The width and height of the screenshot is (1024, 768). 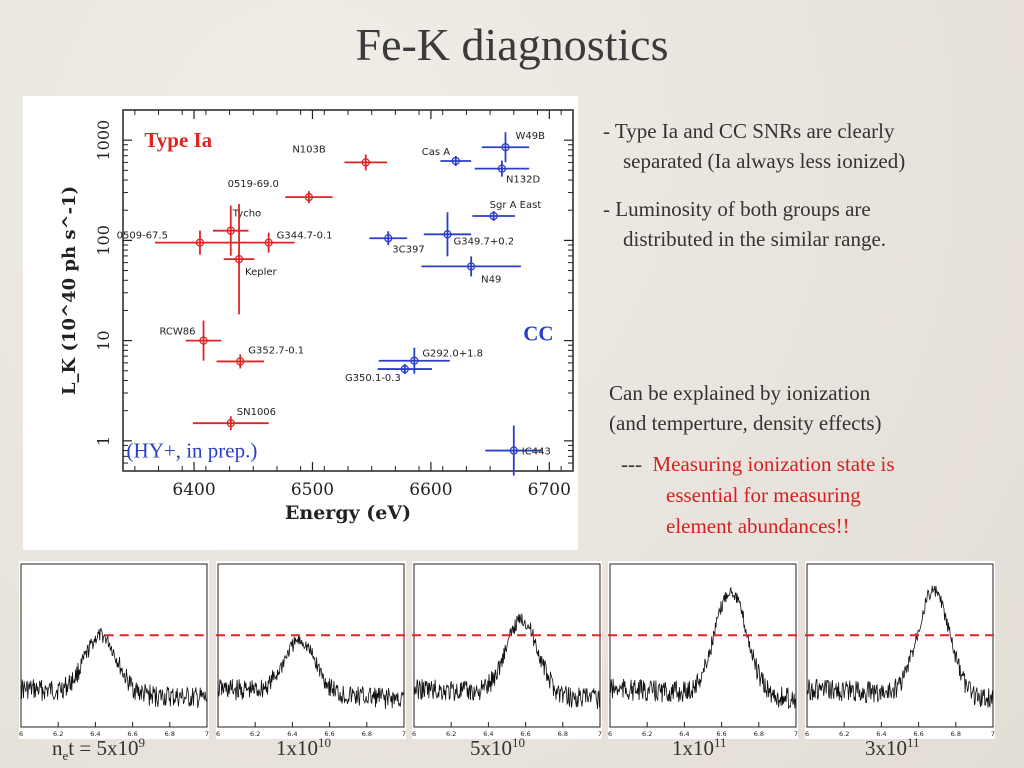 What do you see at coordinates (309, 149) in the screenshot?
I see `point-label: N103B` at bounding box center [309, 149].